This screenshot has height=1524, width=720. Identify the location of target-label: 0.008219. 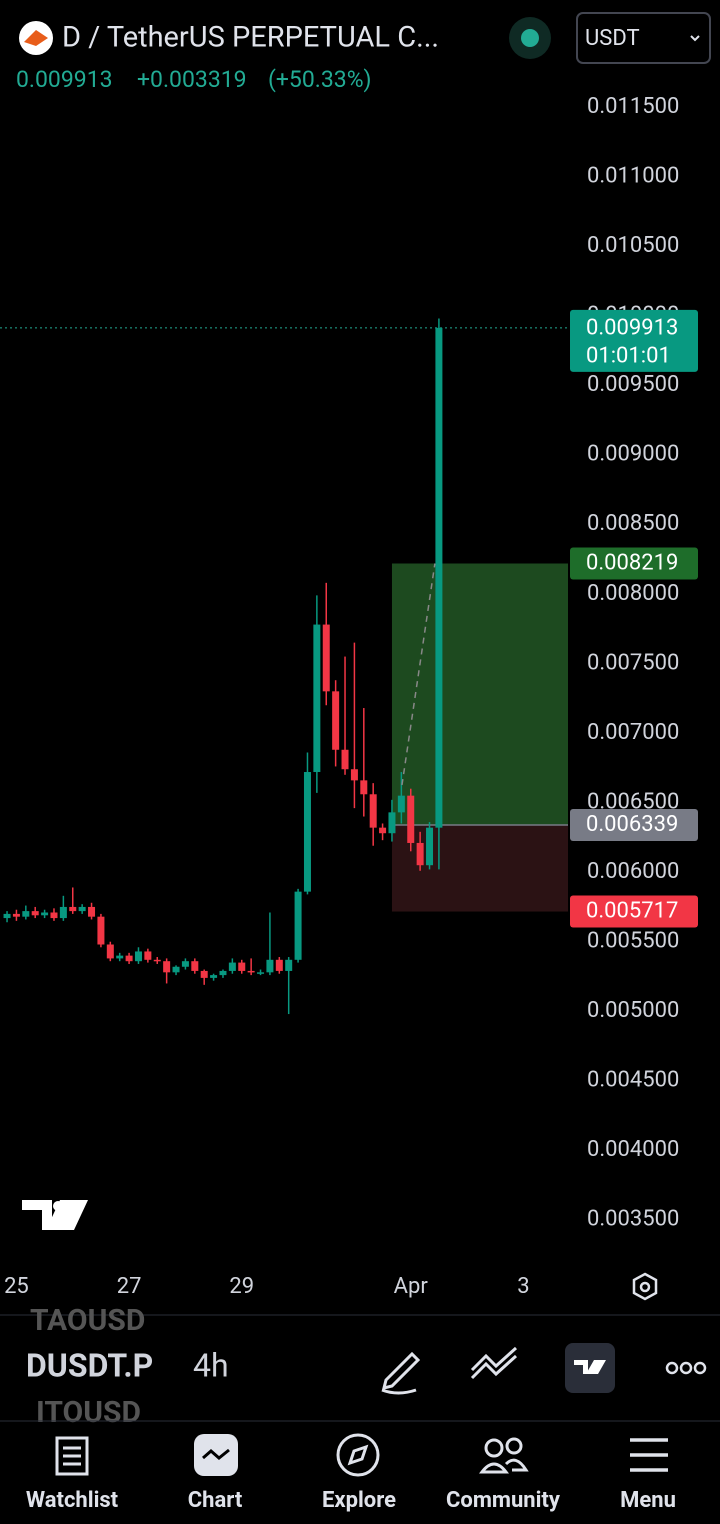
(632, 562).